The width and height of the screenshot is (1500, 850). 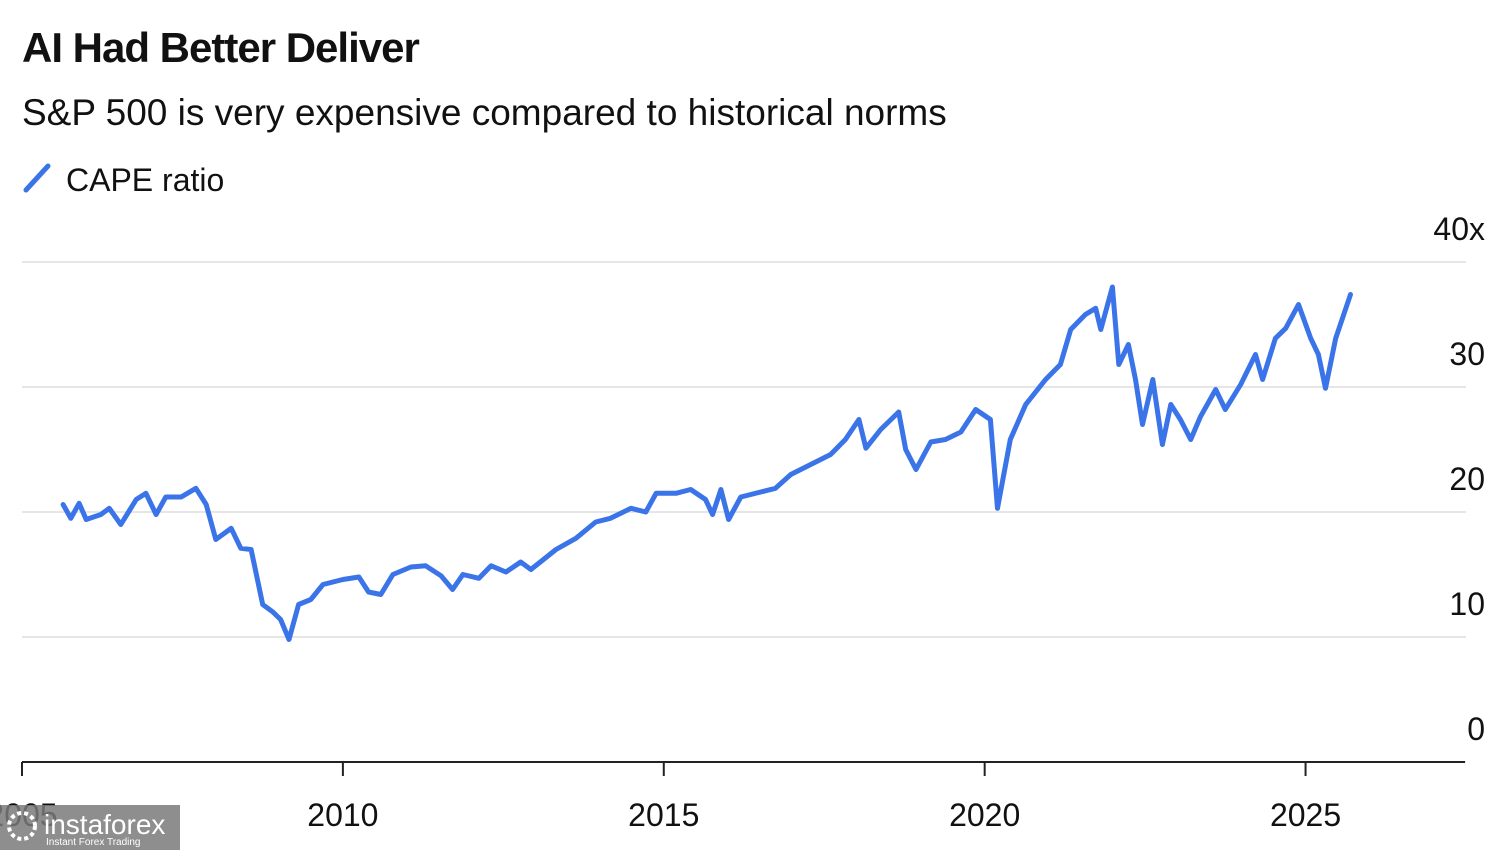 I want to click on x-tick-label: 2025, so click(x=1305, y=815).